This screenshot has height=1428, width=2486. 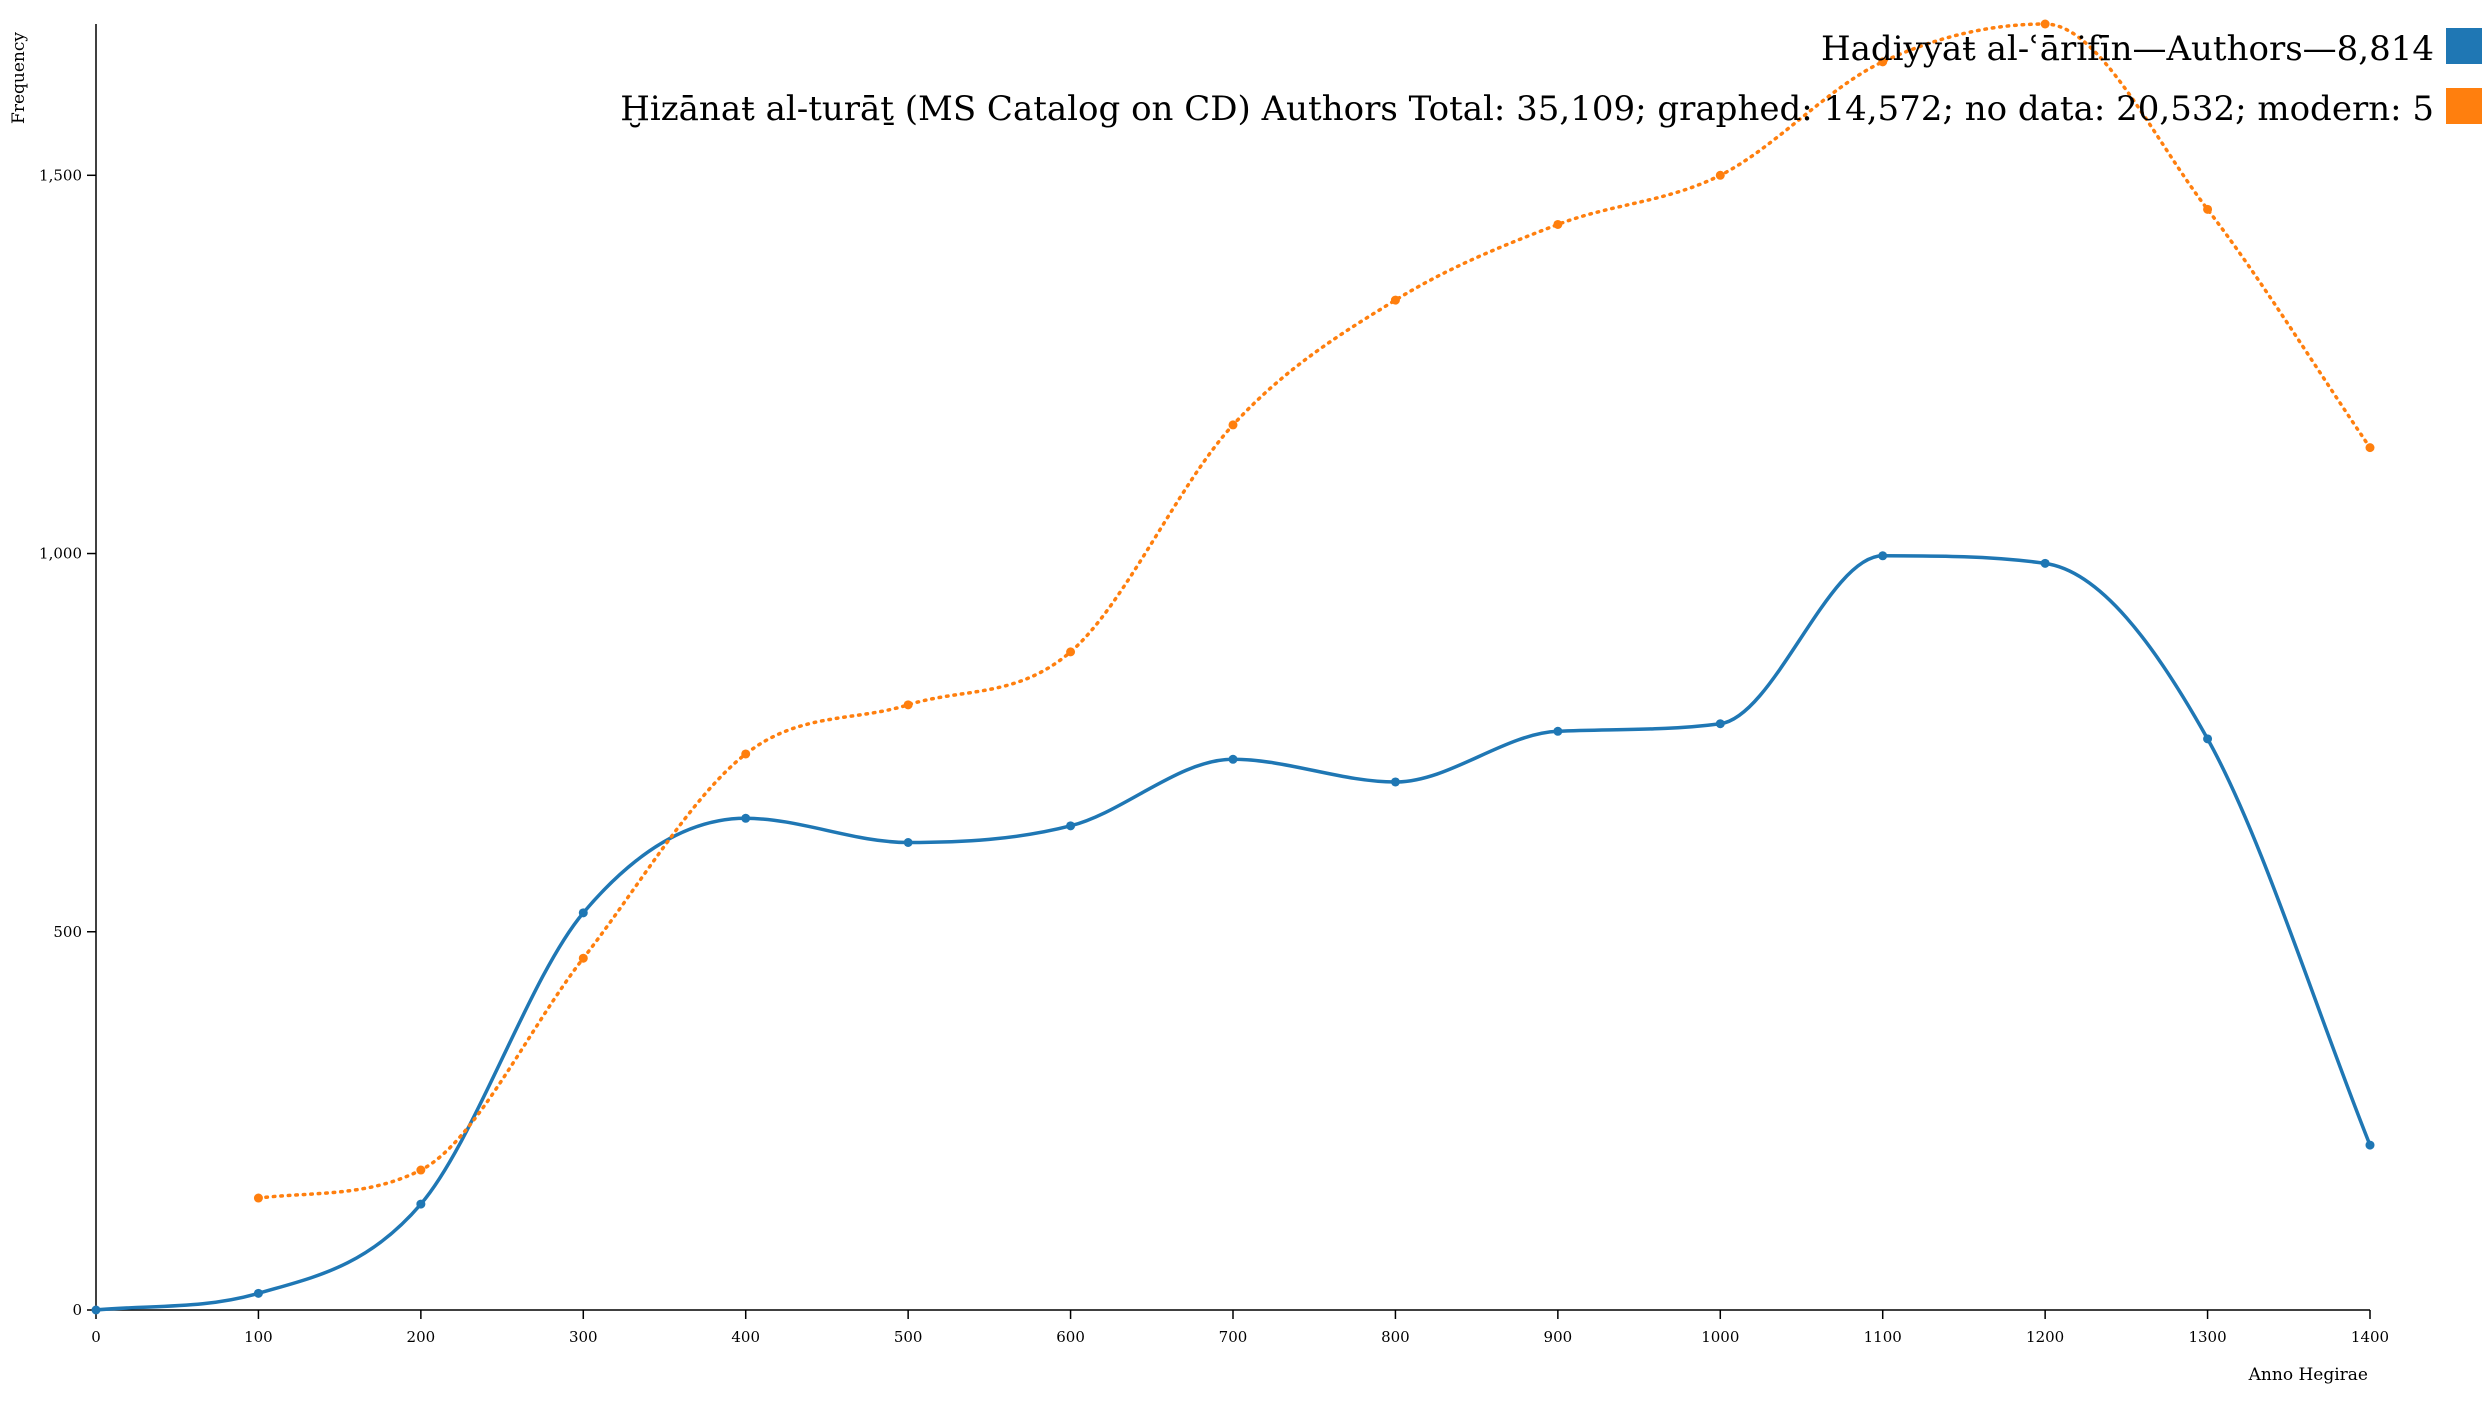 What do you see at coordinates (19, 78) in the screenshot?
I see `y-axis-title: Frequency` at bounding box center [19, 78].